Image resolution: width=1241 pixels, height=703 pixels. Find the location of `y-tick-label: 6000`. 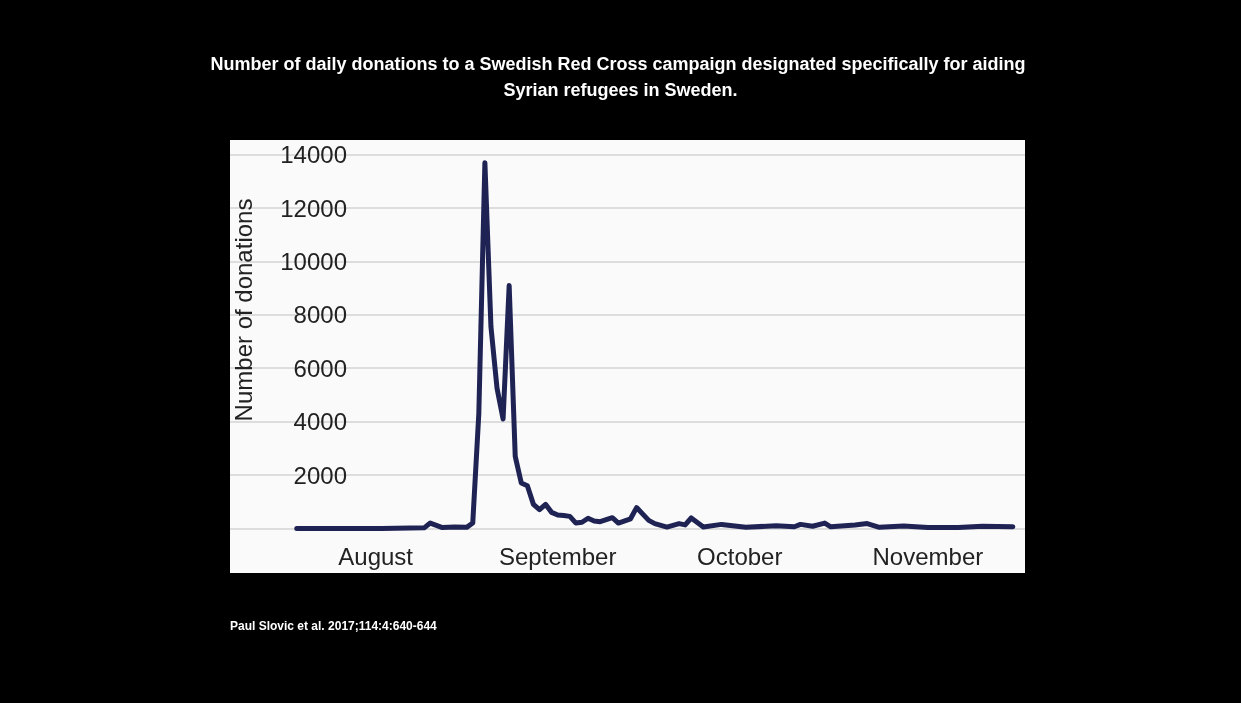

y-tick-label: 6000 is located at coordinates (320, 368).